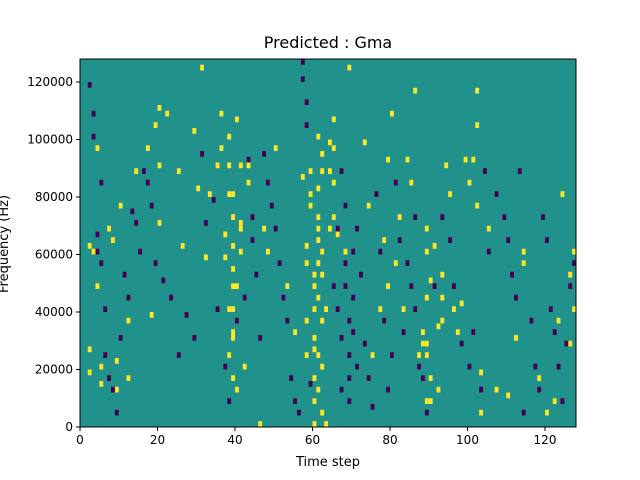 This screenshot has height=480, width=640. What do you see at coordinates (54, 370) in the screenshot?
I see `y-tick-label: 20000` at bounding box center [54, 370].